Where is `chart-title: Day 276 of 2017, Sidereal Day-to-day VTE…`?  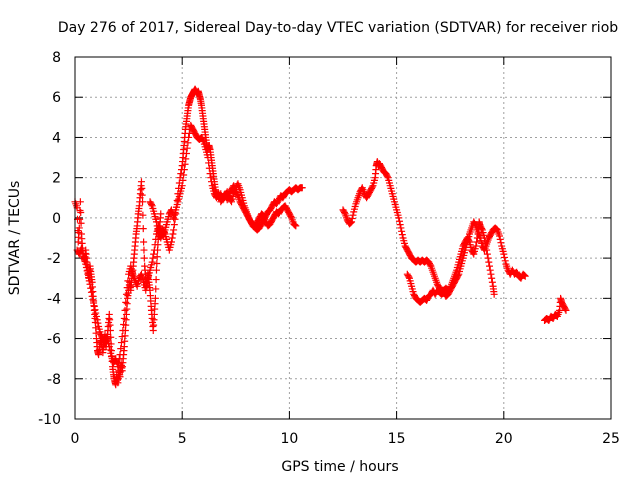 chart-title: Day 276 of 2017, Sidereal Day-to-day VTE… is located at coordinates (338, 28).